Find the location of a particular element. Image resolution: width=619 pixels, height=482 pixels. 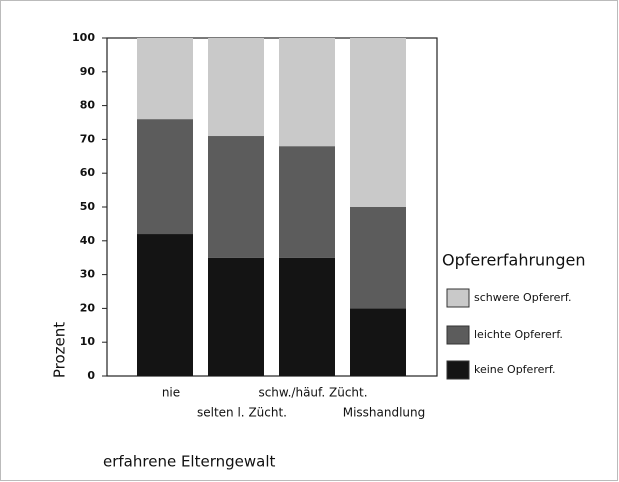

legend-title: Opfererfahrungen is located at coordinates (513, 260).